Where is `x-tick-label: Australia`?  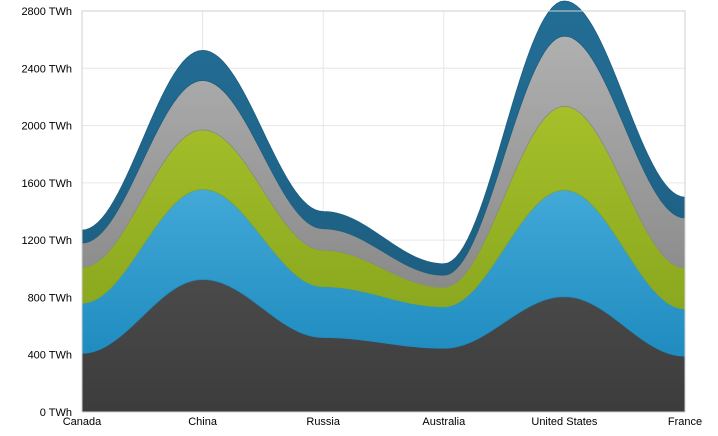 x-tick-label: Australia is located at coordinates (444, 422).